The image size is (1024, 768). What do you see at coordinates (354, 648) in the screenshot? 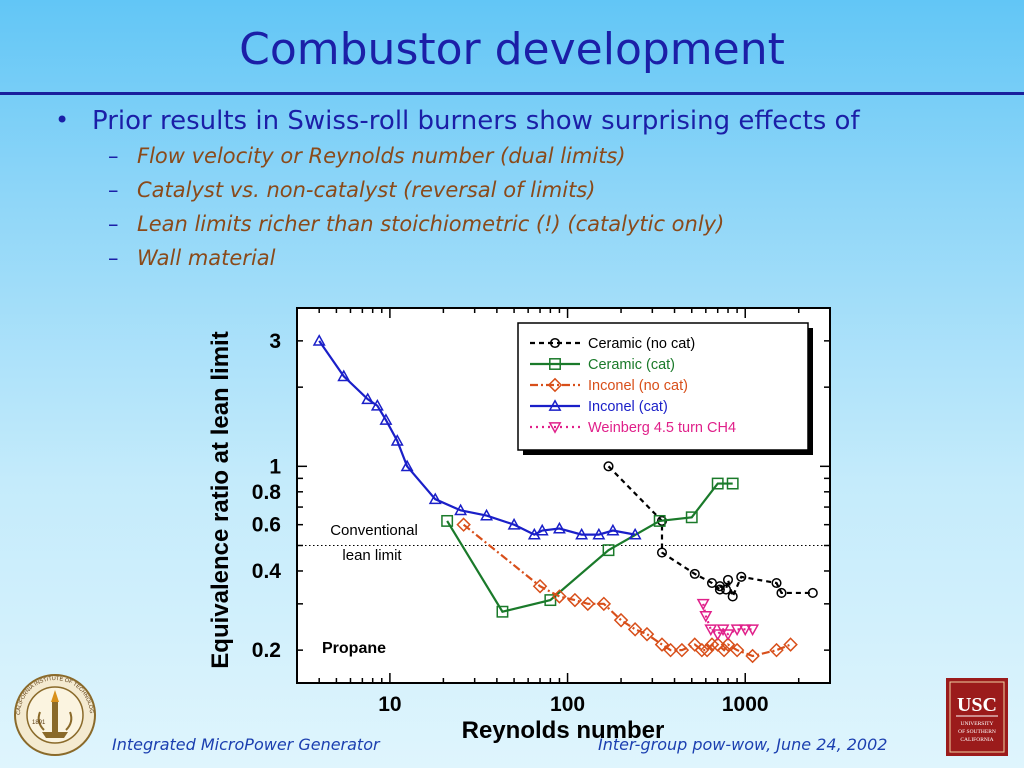
I see `propane-annotation: Propane` at bounding box center [354, 648].